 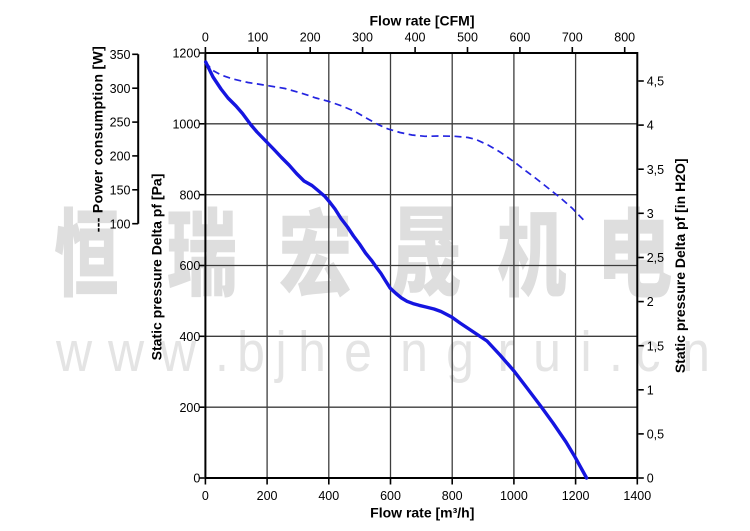 What do you see at coordinates (655, 435) in the screenshot?
I see `svg-text: 0,5` at bounding box center [655, 435].